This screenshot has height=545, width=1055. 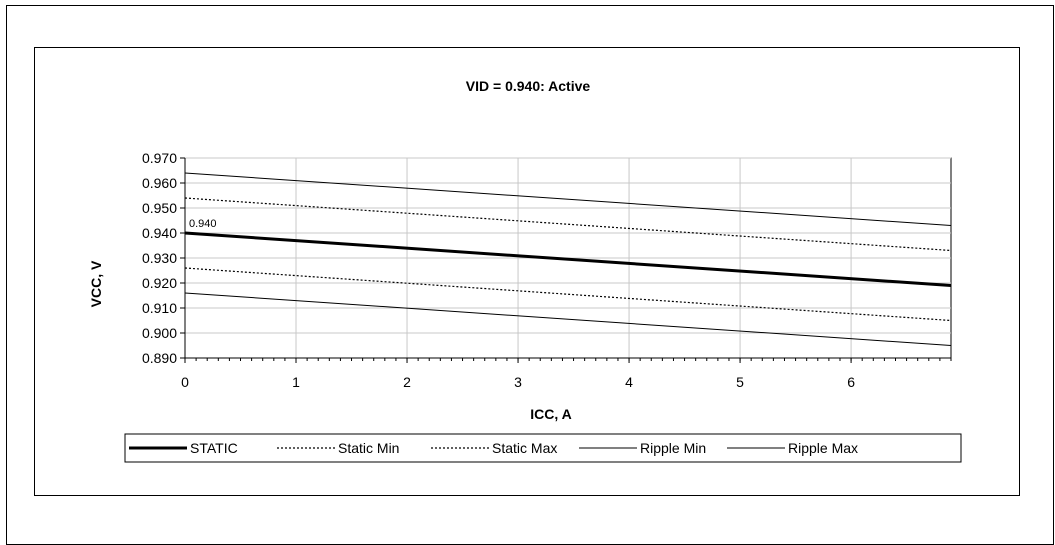 I want to click on series-line-ripple-min, so click(x=568, y=319).